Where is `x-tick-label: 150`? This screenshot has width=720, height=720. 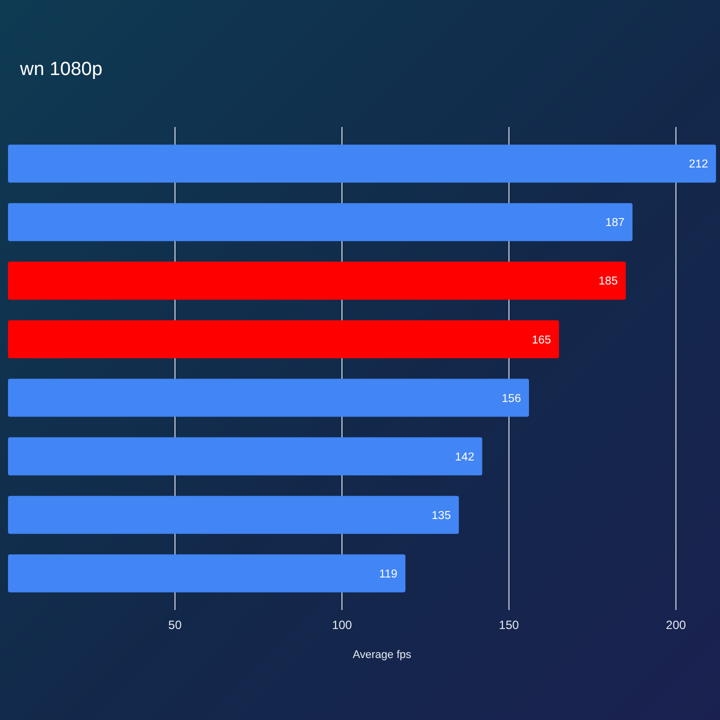 x-tick-label: 150 is located at coordinates (509, 625).